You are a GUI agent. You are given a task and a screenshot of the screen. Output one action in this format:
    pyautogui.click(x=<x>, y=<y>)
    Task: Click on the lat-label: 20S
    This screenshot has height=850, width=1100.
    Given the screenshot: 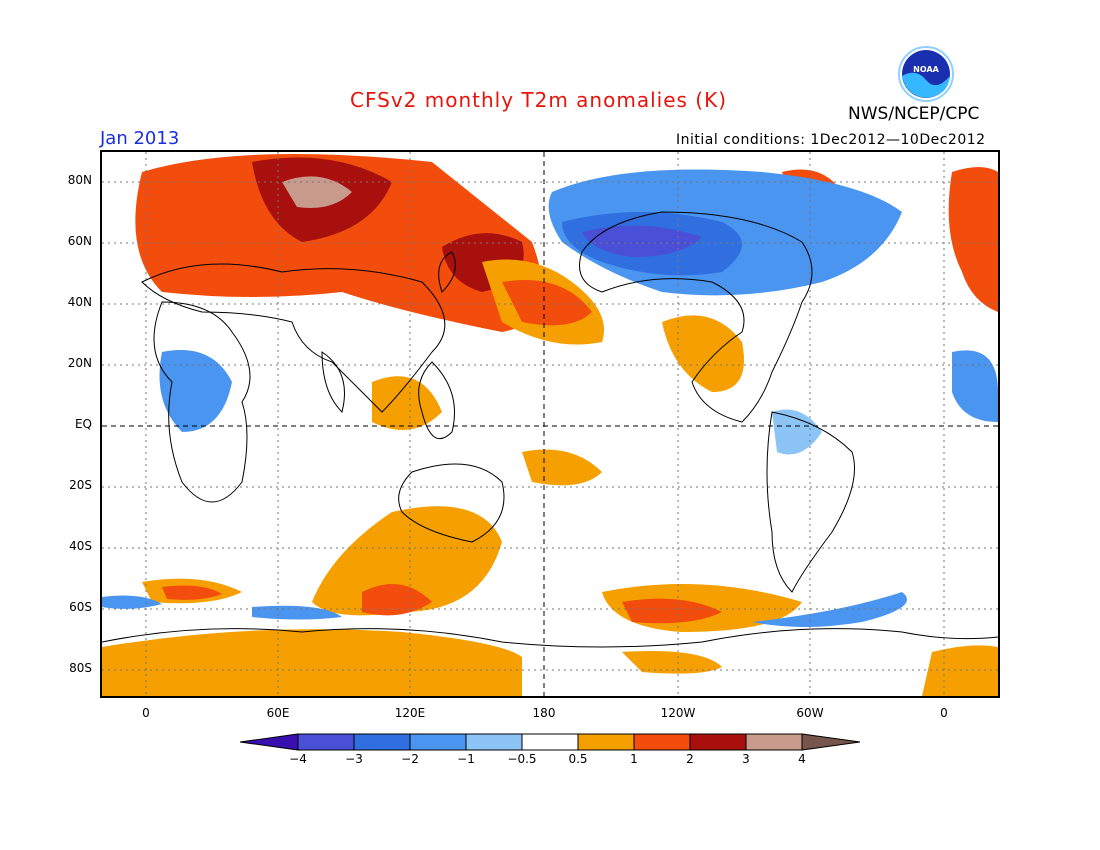 What is the action you would take?
    pyautogui.click(x=80, y=485)
    